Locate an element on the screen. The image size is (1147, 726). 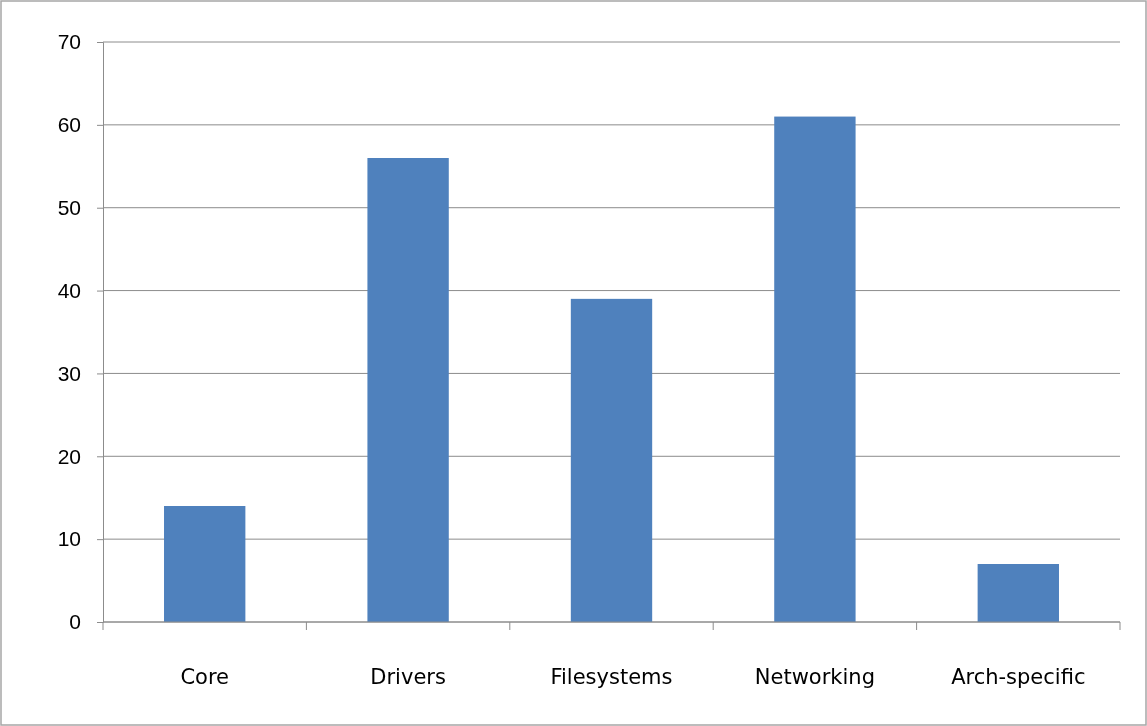
y-tick-label: 0 is located at coordinates (75, 622).